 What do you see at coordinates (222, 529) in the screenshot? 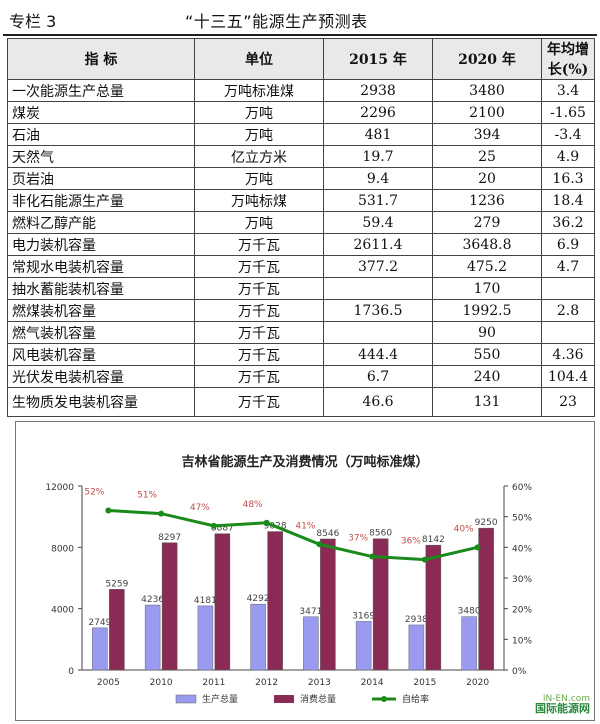
I see `bar-label-consumption: 8887` at bounding box center [222, 529].